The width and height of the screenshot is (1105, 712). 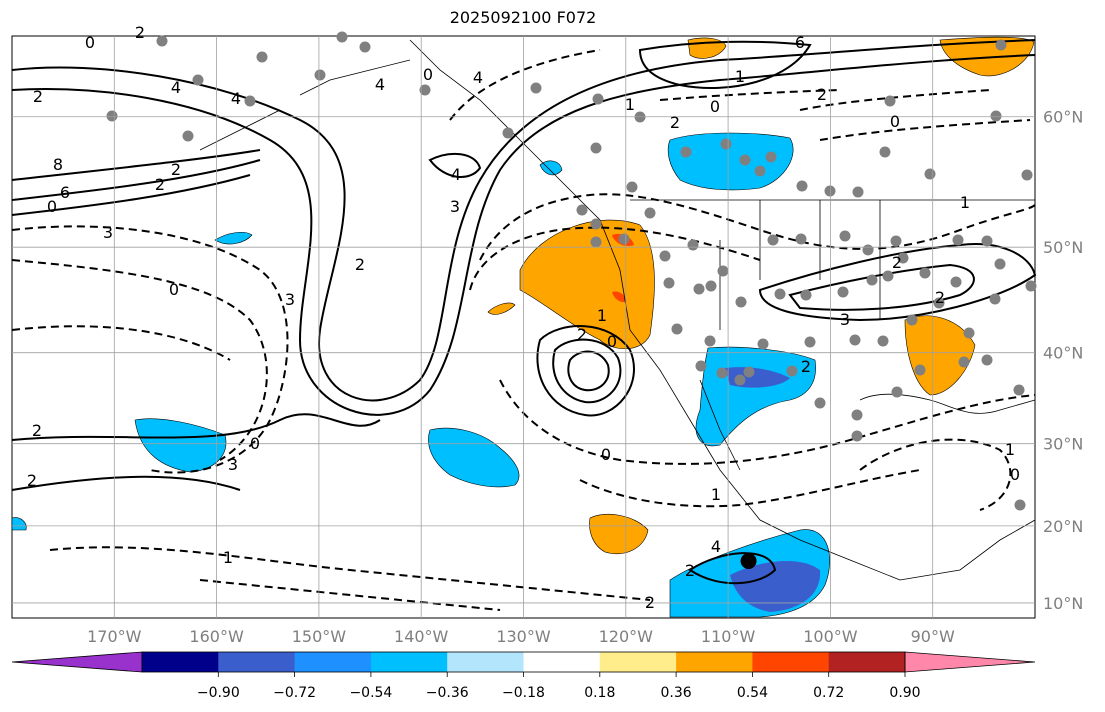 What do you see at coordinates (828, 693) in the screenshot?
I see `colorbar-tick-label: 0.72` at bounding box center [828, 693].